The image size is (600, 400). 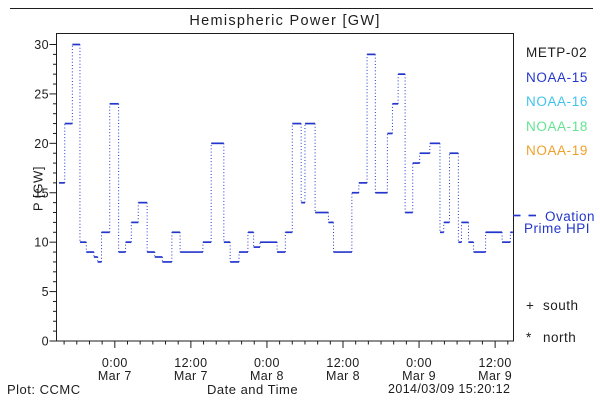 I want to click on chart-title: Hemispheric Power [GW], so click(x=285, y=21).